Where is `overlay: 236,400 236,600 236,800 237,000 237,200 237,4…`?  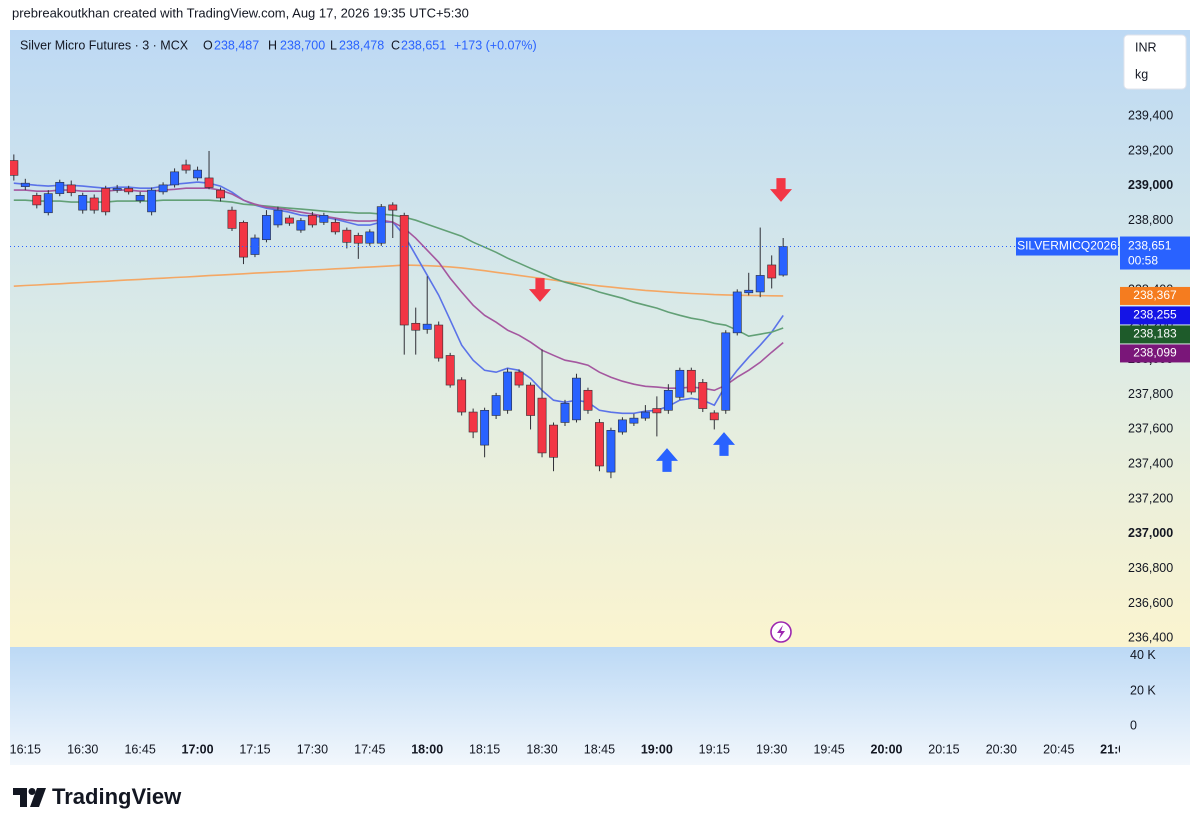 overlay: 236,400 236,600 236,800 237,000 237,200 237,4… is located at coordinates (1103, 420).